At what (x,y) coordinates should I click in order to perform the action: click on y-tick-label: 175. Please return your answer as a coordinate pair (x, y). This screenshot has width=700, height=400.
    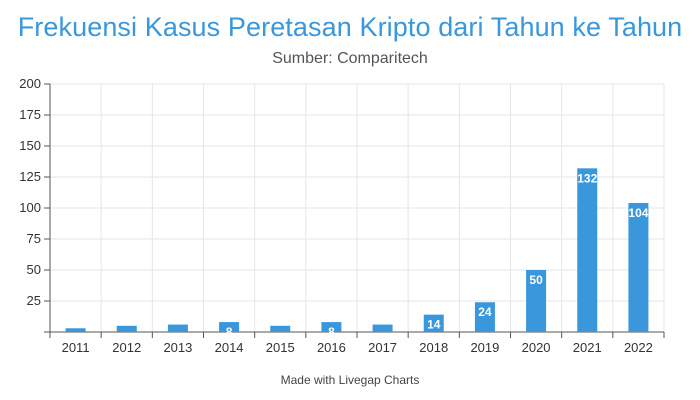
    Looking at the image, I should click on (30, 114).